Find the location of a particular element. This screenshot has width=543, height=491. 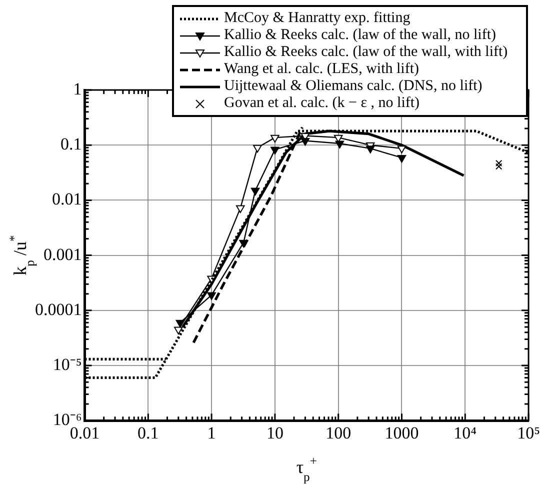

x-tick-label: 10⁵ is located at coordinates (528, 432).